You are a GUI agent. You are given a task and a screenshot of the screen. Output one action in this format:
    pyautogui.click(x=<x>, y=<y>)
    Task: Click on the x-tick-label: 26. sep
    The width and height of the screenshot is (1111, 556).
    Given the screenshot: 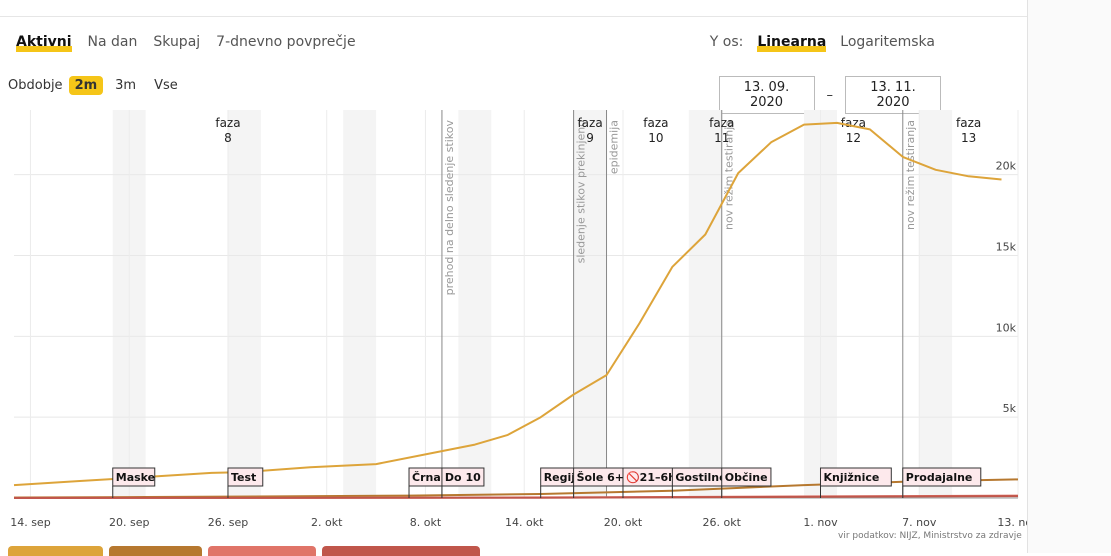 What is the action you would take?
    pyautogui.click(x=228, y=522)
    